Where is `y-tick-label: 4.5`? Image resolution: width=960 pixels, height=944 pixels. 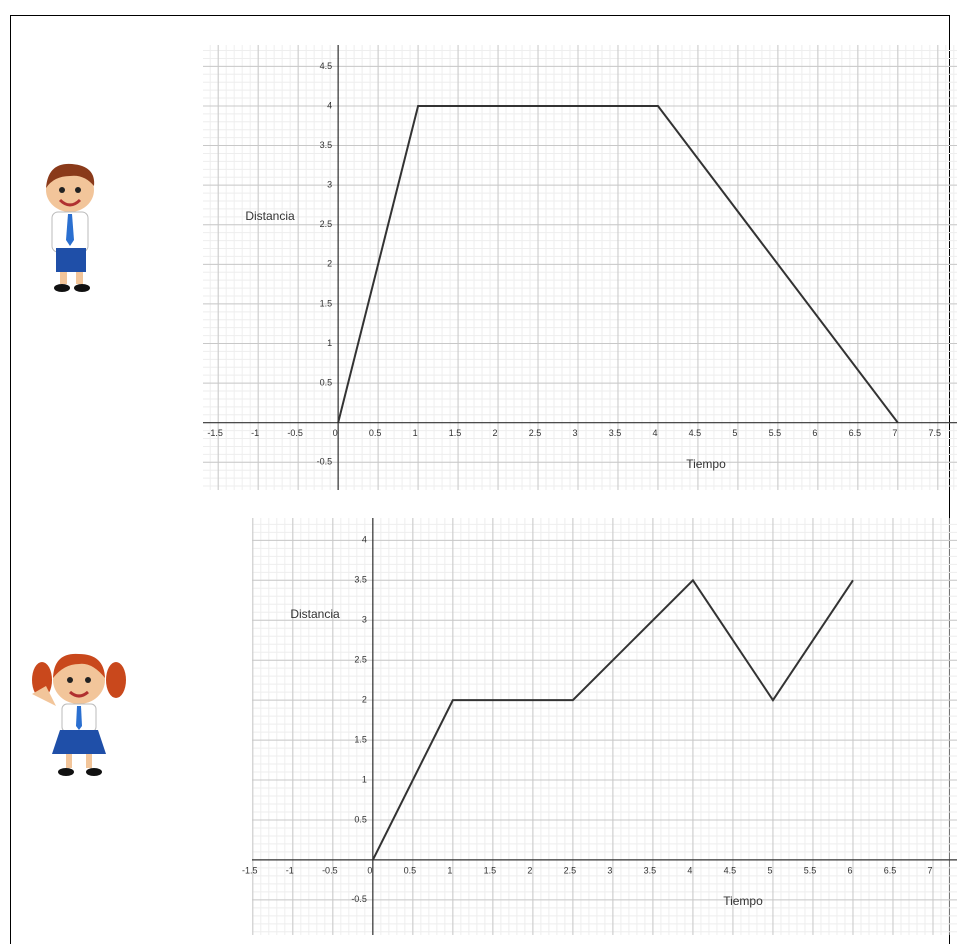 y-tick-label: 4.5 is located at coordinates (326, 66).